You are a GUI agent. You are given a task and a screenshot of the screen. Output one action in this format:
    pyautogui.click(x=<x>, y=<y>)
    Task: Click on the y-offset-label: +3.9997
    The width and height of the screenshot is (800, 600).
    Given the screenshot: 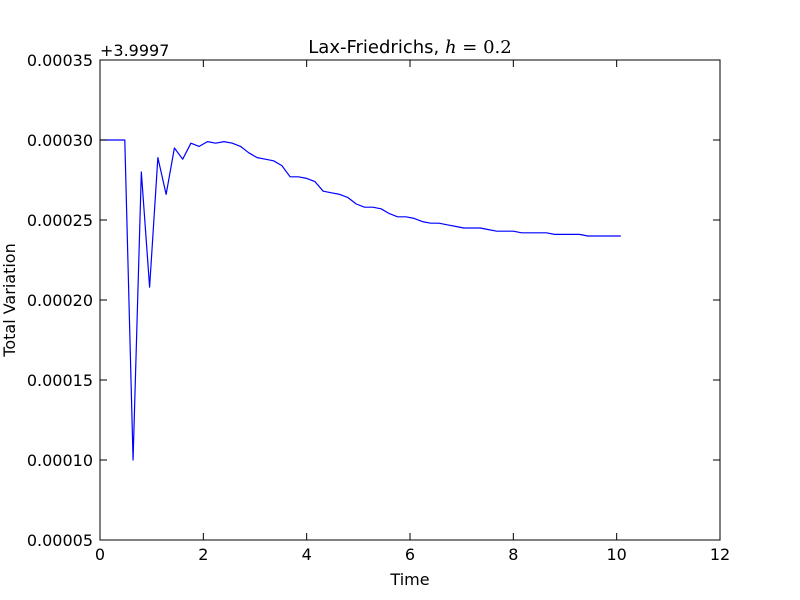 What is the action you would take?
    pyautogui.click(x=134, y=50)
    